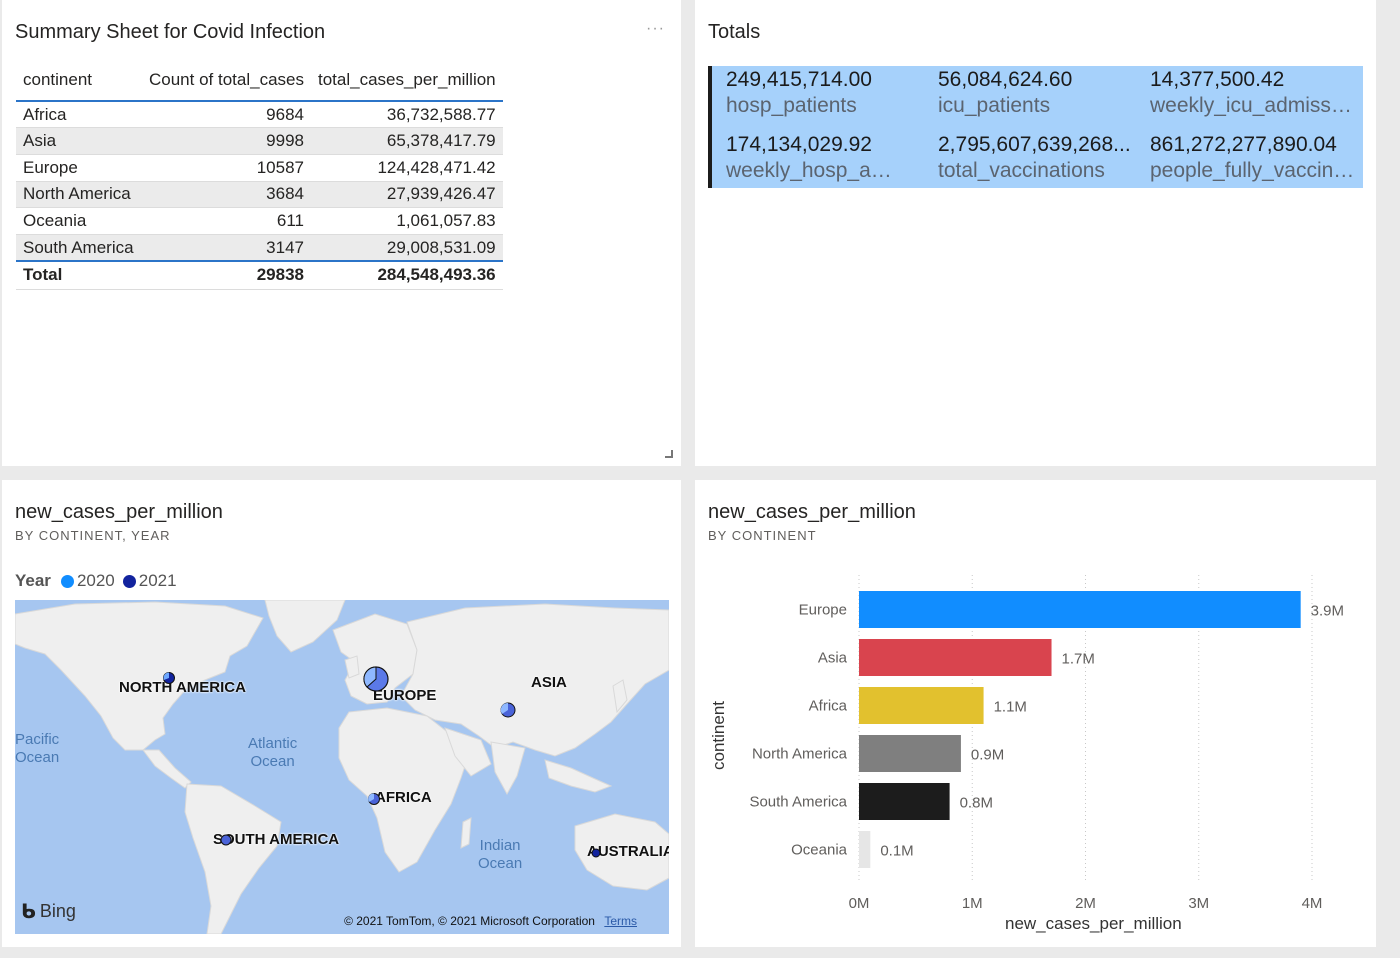  Describe the element at coordinates (441, 114) in the screenshot. I see `cell-per-million: 36,732,588.77` at that location.